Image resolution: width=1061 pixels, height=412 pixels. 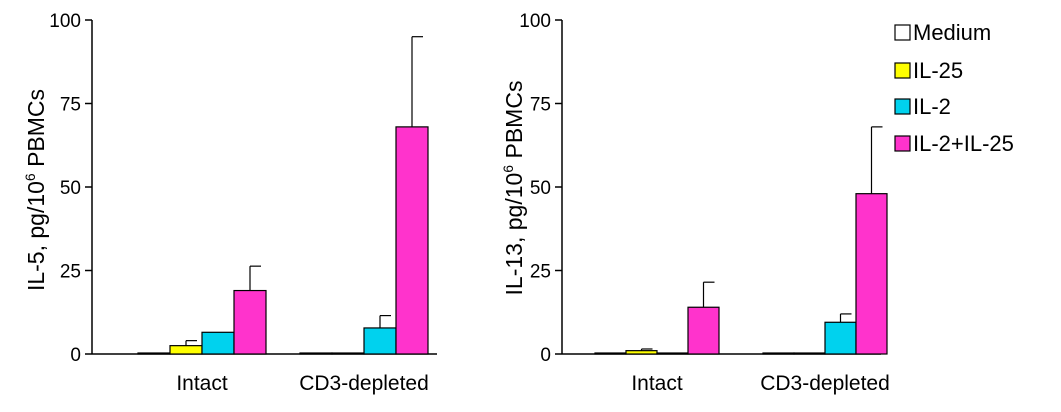 I want to click on y-axis-label: IL-13, pg/106 PBMCs, so click(x=513, y=188).